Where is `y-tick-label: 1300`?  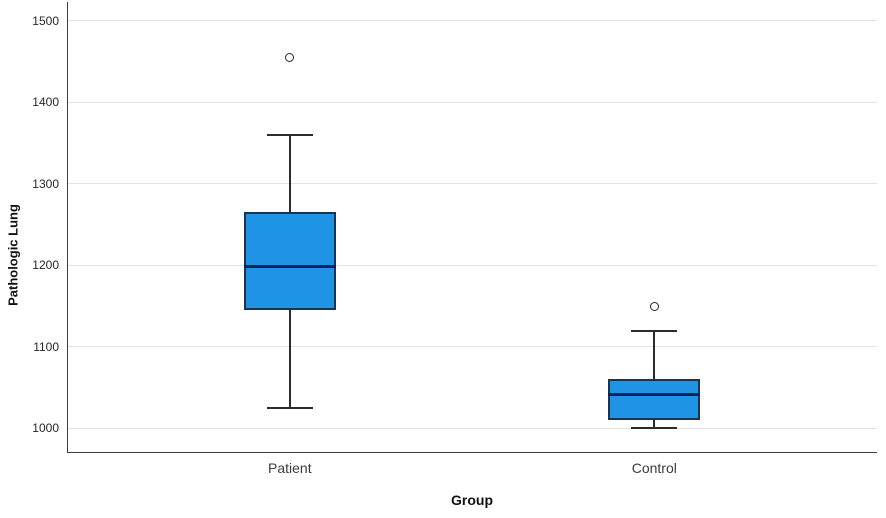
y-tick-label: 1300 is located at coordinates (45, 183).